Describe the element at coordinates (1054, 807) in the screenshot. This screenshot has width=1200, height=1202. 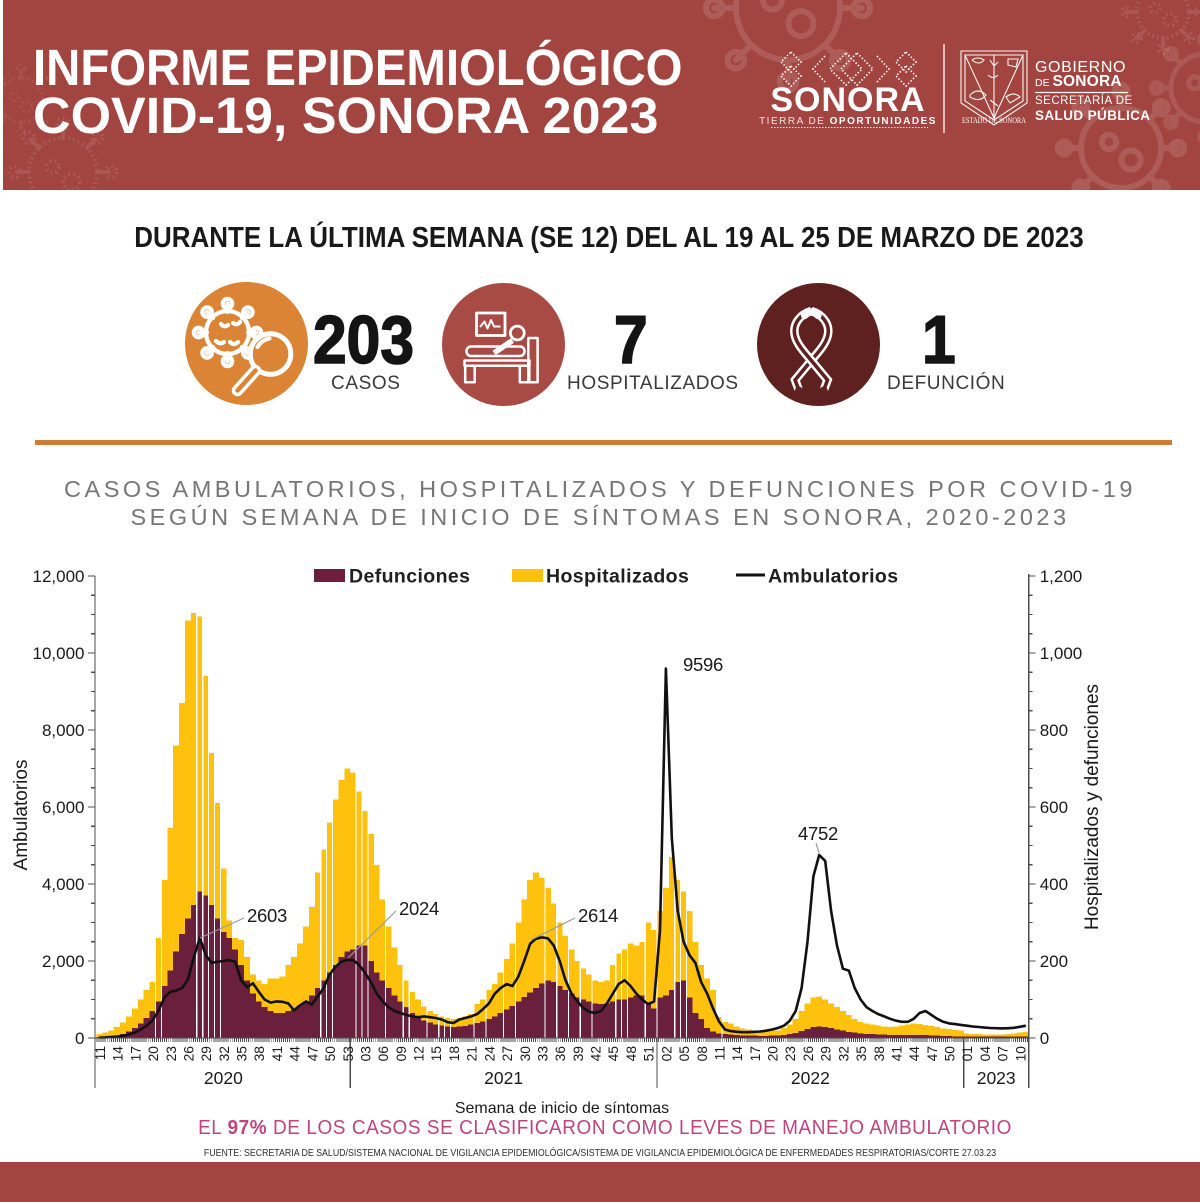
I see `svg-text: 600` at that location.